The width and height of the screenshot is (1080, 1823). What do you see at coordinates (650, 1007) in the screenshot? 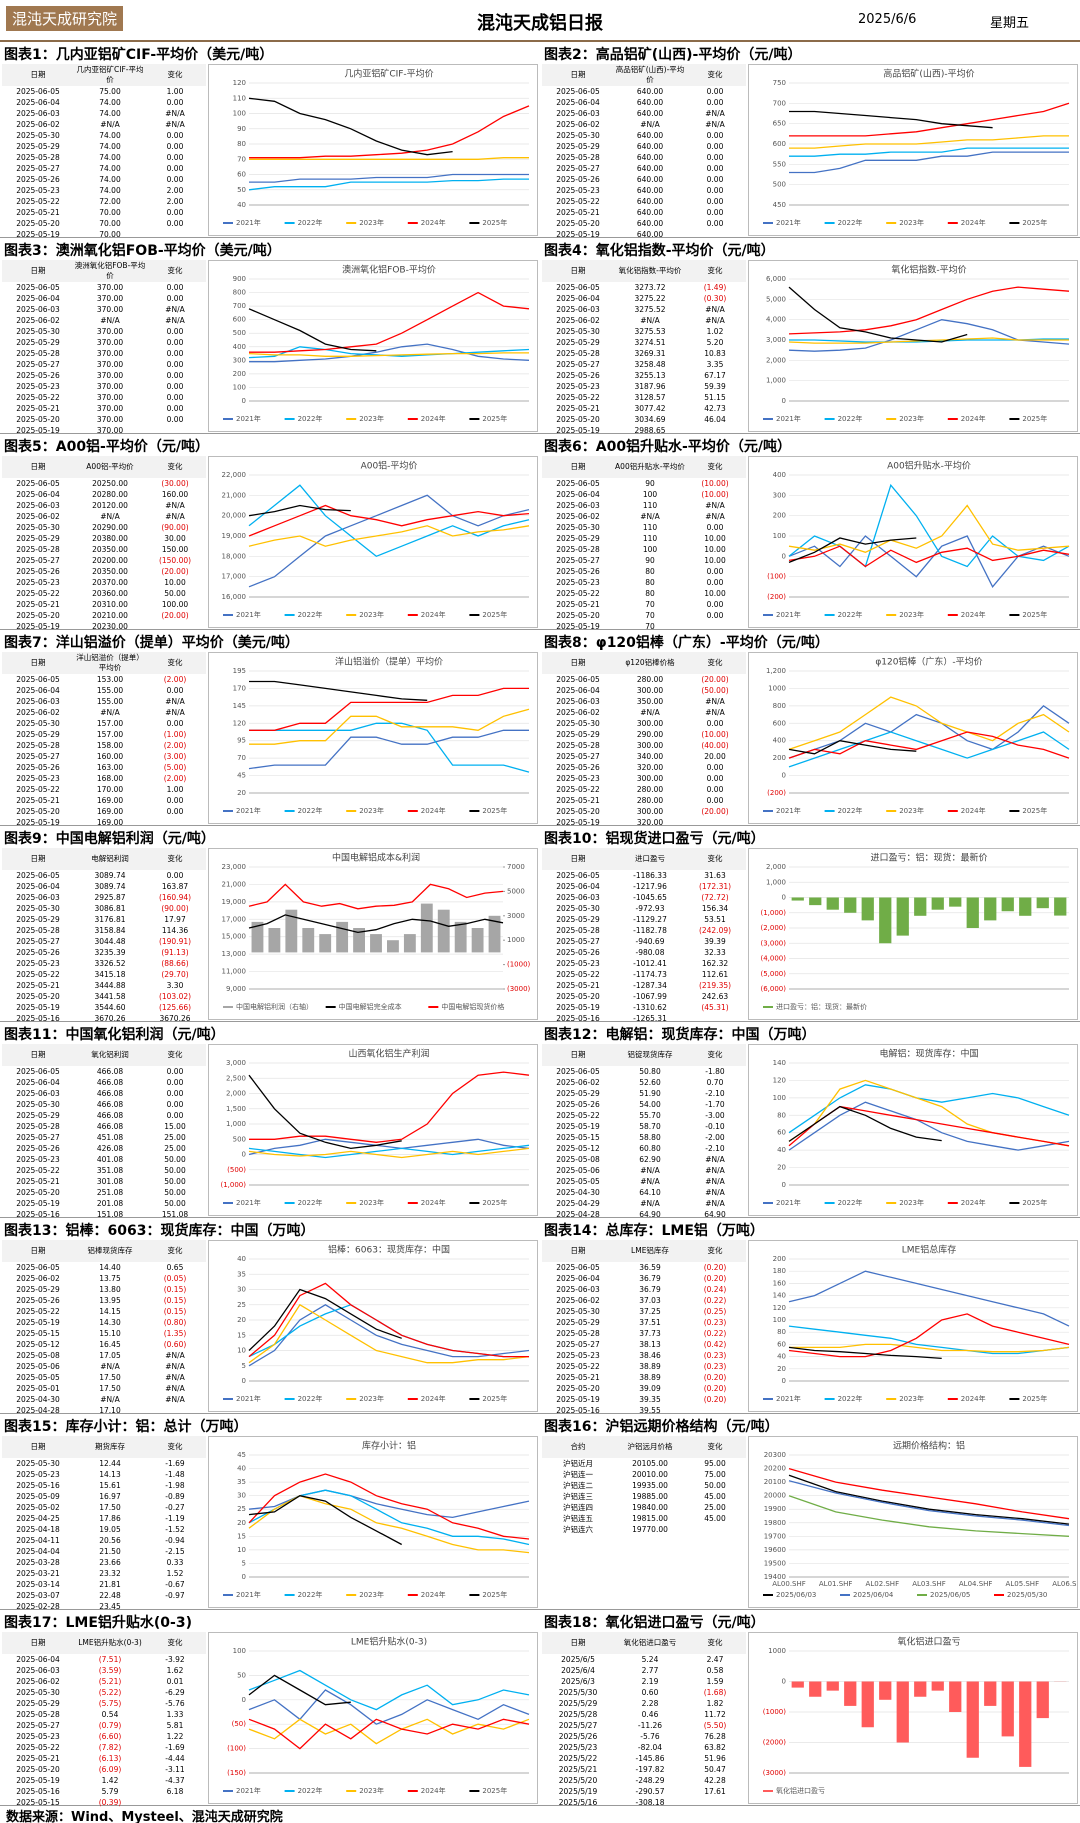
I see `table-cell: -1310.62` at bounding box center [650, 1007].